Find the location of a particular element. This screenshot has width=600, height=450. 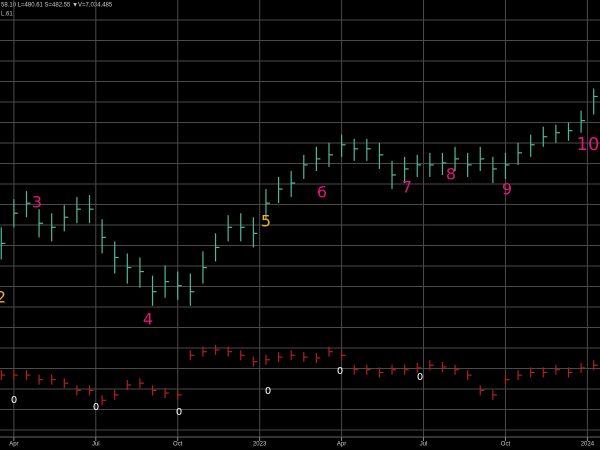

annotation: 2 is located at coordinates (3, 297).